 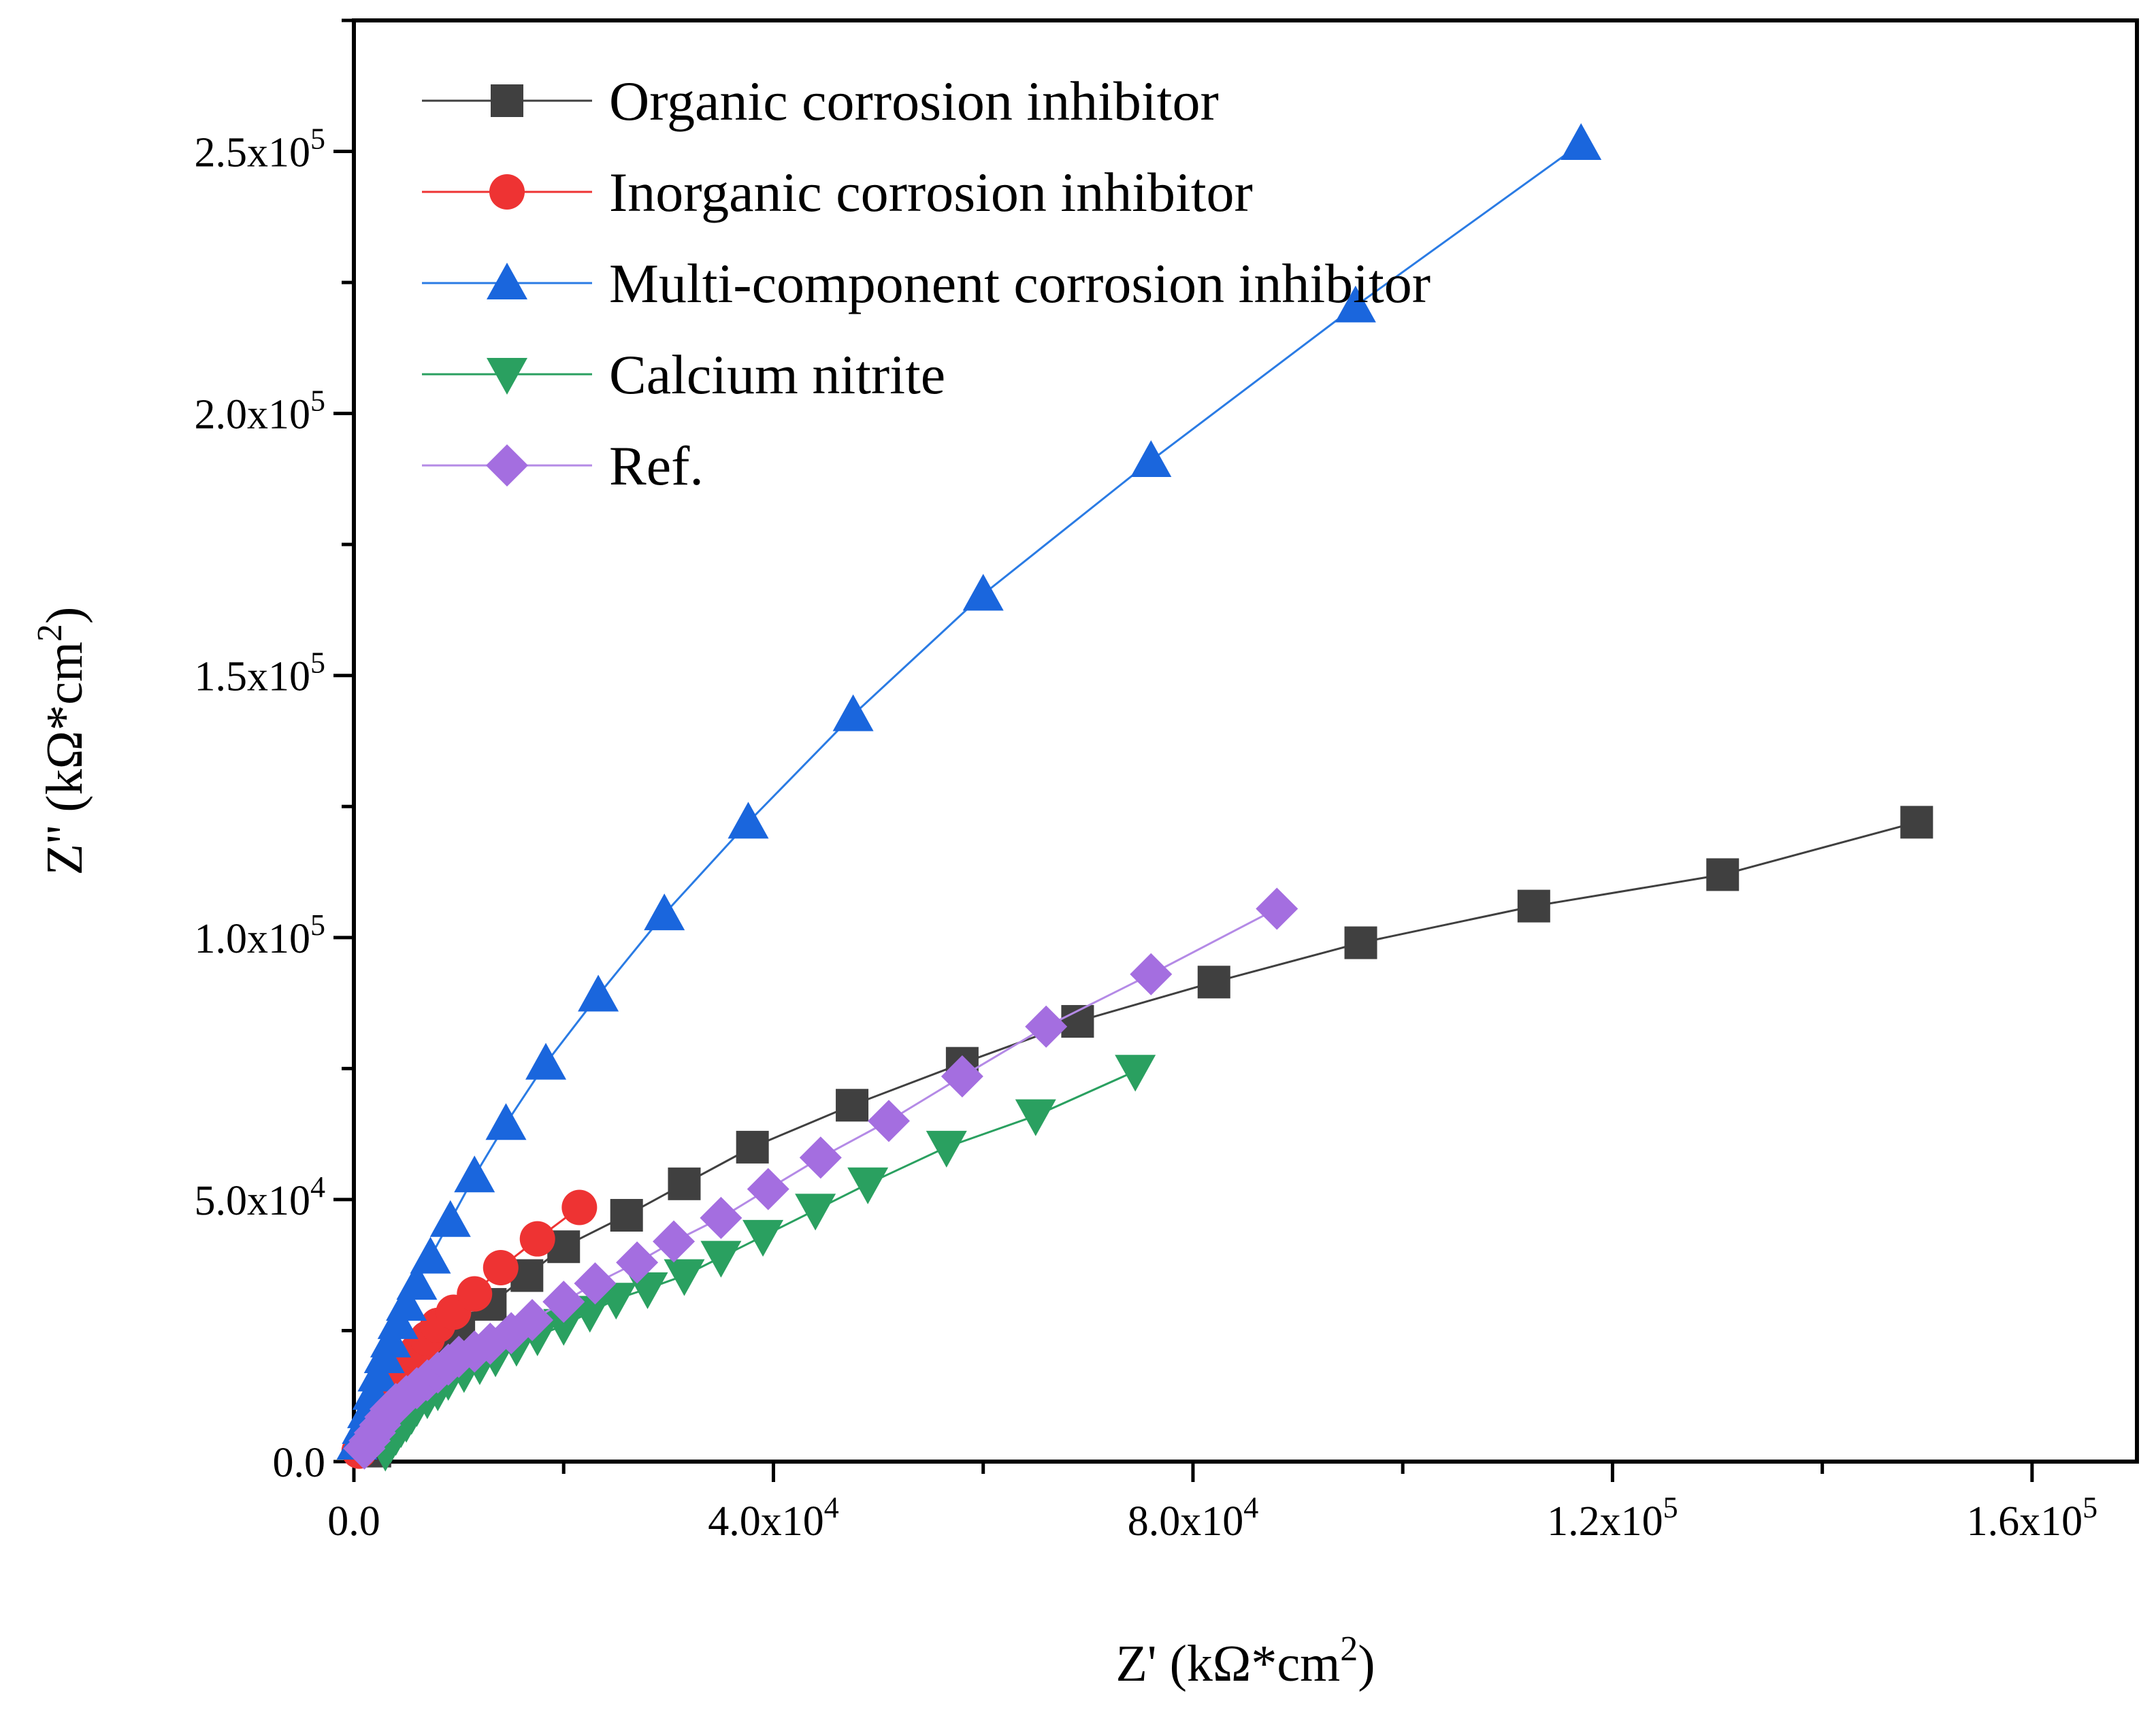 What do you see at coordinates (260, 149) in the screenshot?
I see `y-tick-label: 2.5x10⁵` at bounding box center [260, 149].